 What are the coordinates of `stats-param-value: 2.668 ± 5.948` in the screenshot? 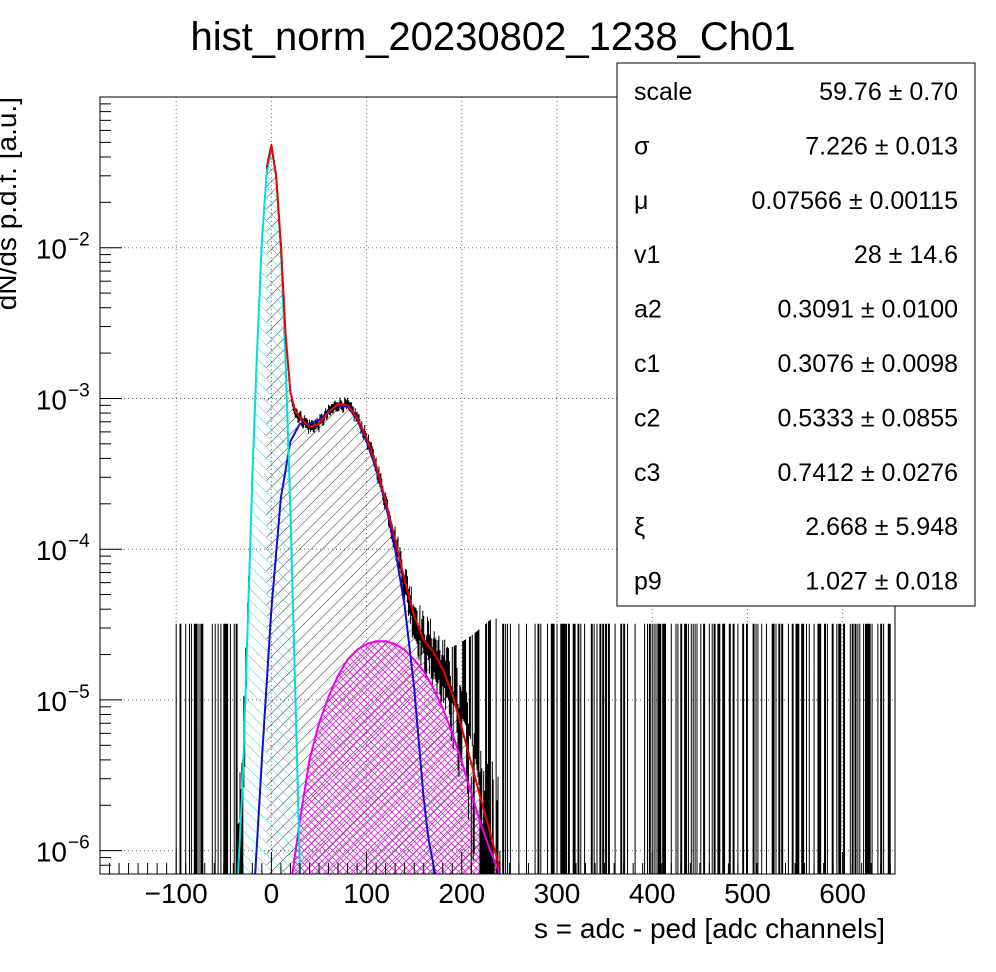 It's located at (881, 527).